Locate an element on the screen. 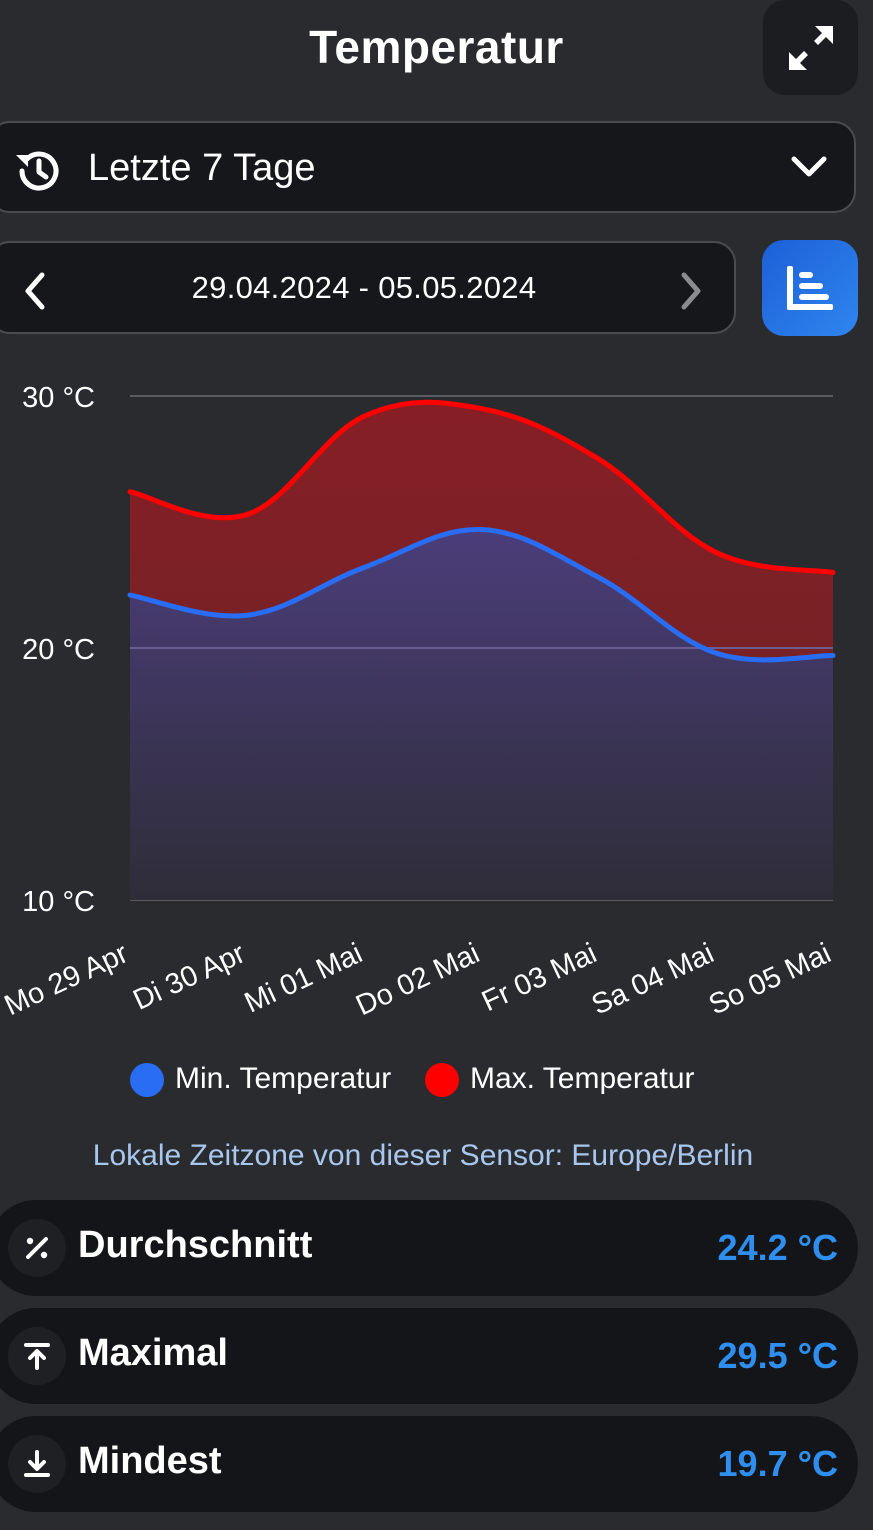 This screenshot has width=873, height=1530. legend-max-swatch is located at coordinates (442, 1080).